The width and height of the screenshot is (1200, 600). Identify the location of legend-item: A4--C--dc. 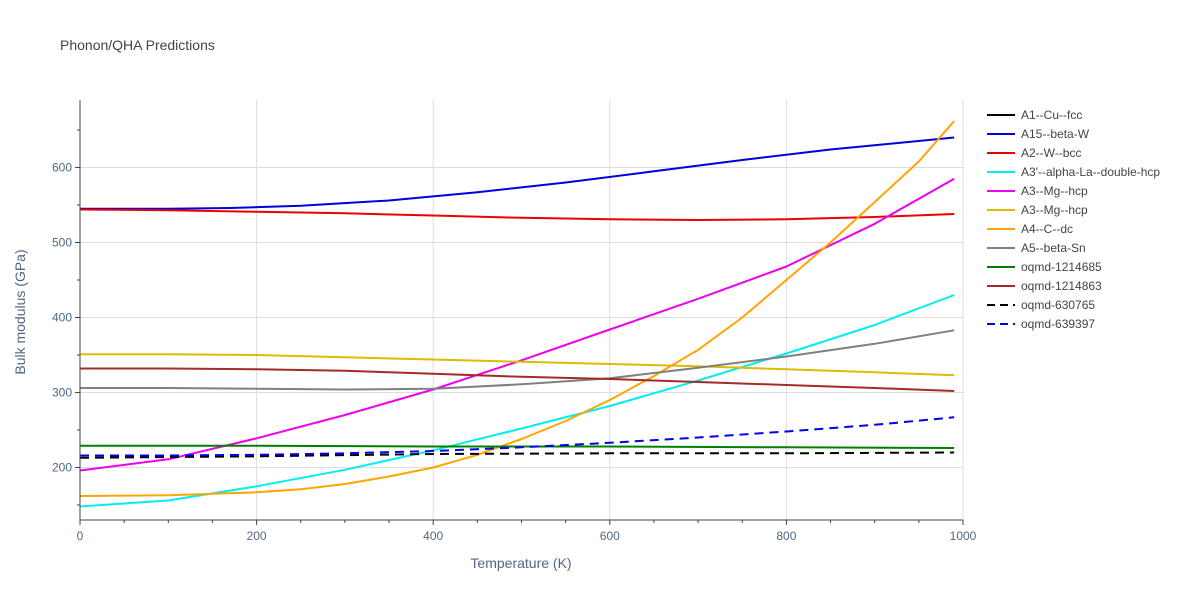
(1030, 229).